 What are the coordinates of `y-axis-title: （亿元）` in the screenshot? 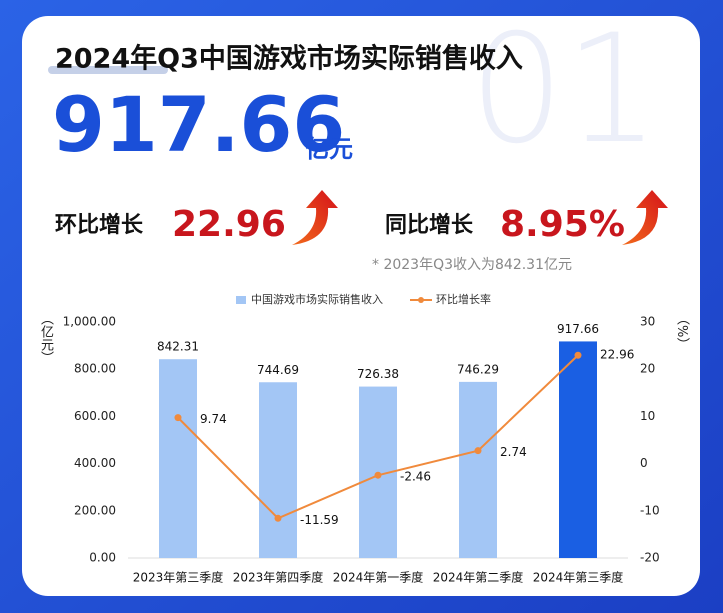 It's located at (45, 338).